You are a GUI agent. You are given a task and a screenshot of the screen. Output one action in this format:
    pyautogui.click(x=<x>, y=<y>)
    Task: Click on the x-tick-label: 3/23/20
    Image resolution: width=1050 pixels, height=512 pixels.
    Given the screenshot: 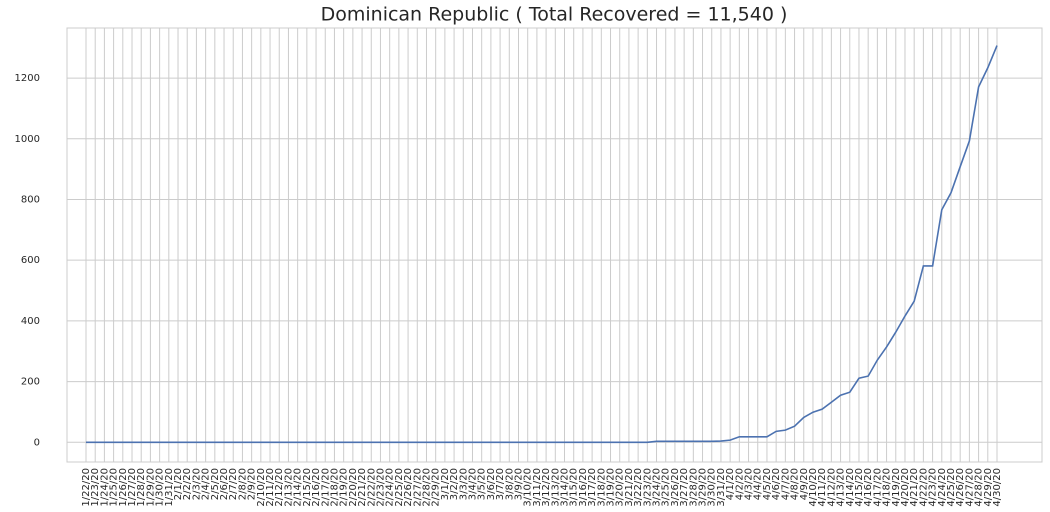 What is the action you would take?
    pyautogui.click(x=647, y=487)
    